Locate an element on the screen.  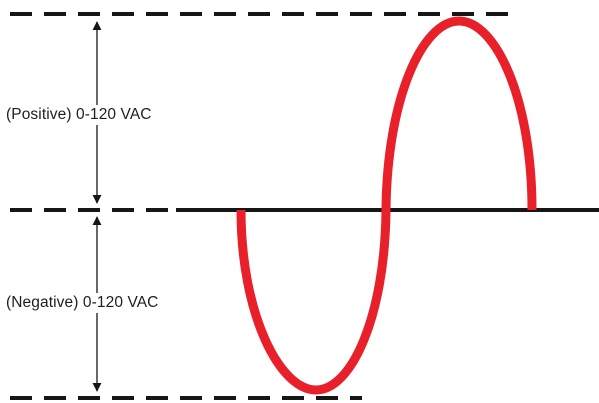
positive-range-label: (Positive) 0-120 VAC is located at coordinates (79, 115).